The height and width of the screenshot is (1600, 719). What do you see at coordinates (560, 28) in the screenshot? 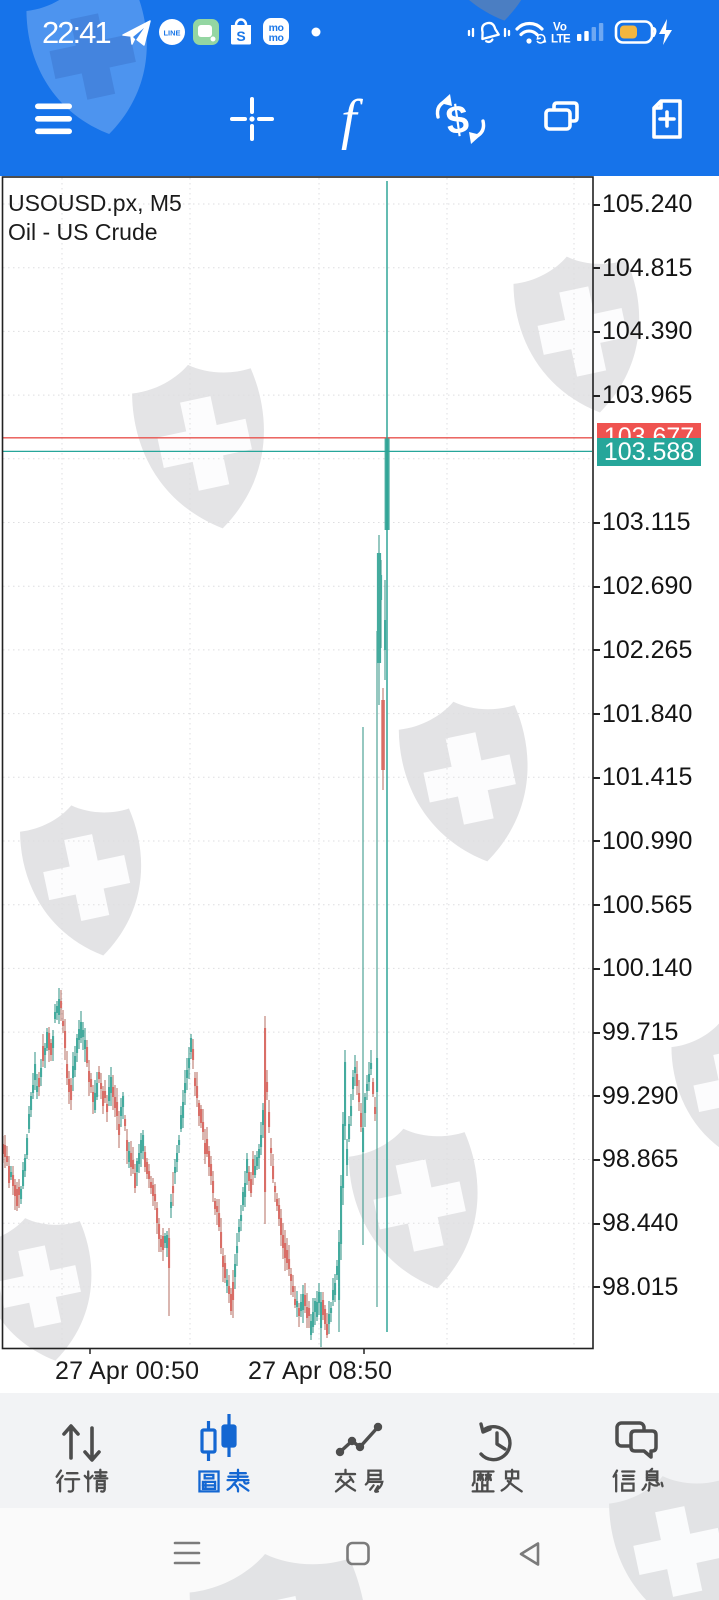
I see `svg-text: Vo` at bounding box center [560, 28].